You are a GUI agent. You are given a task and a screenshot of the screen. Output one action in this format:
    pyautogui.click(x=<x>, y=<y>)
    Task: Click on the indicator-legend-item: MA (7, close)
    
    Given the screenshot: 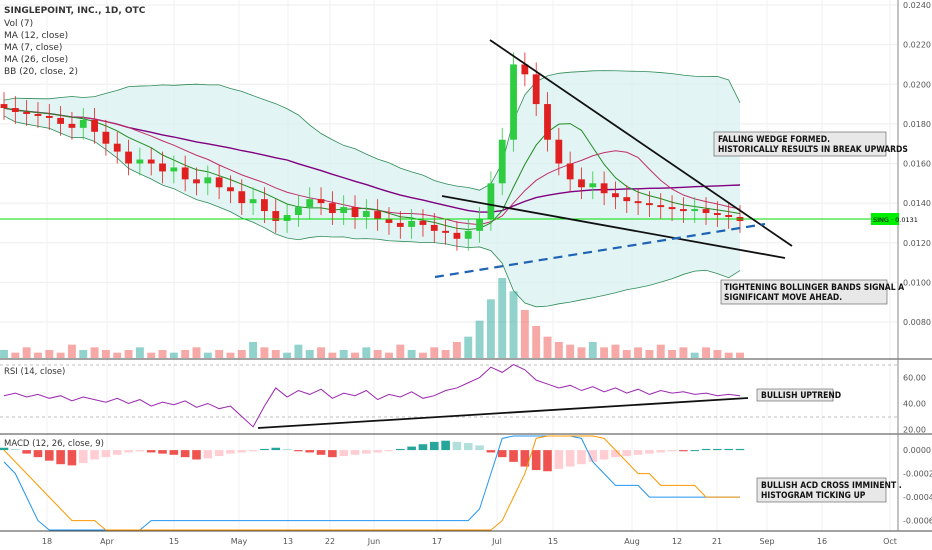 What is the action you would take?
    pyautogui.click(x=33, y=48)
    